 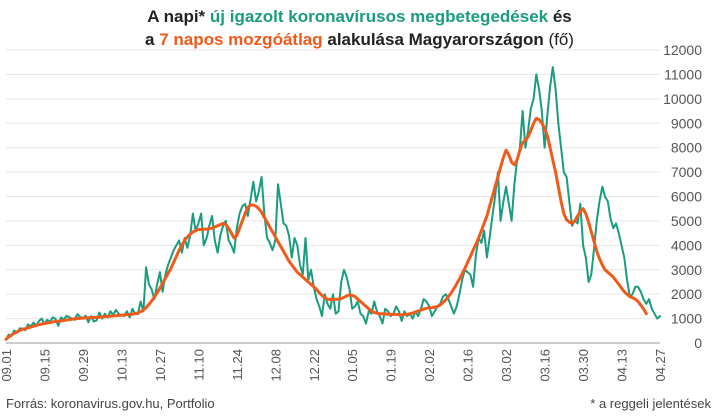 What do you see at coordinates (698, 343) in the screenshot?
I see `y-tick-label: 0` at bounding box center [698, 343].